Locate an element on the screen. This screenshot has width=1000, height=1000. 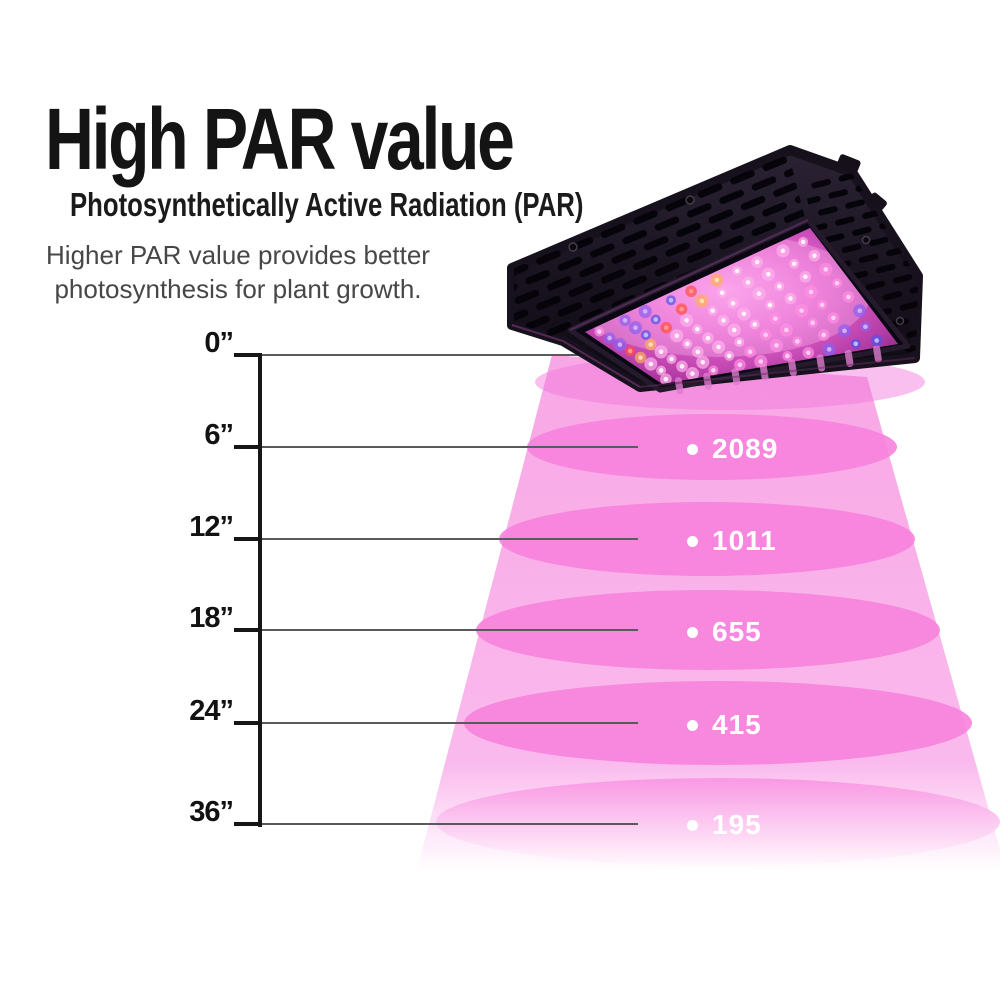
par-value-badge: 655 is located at coordinates (724, 632).